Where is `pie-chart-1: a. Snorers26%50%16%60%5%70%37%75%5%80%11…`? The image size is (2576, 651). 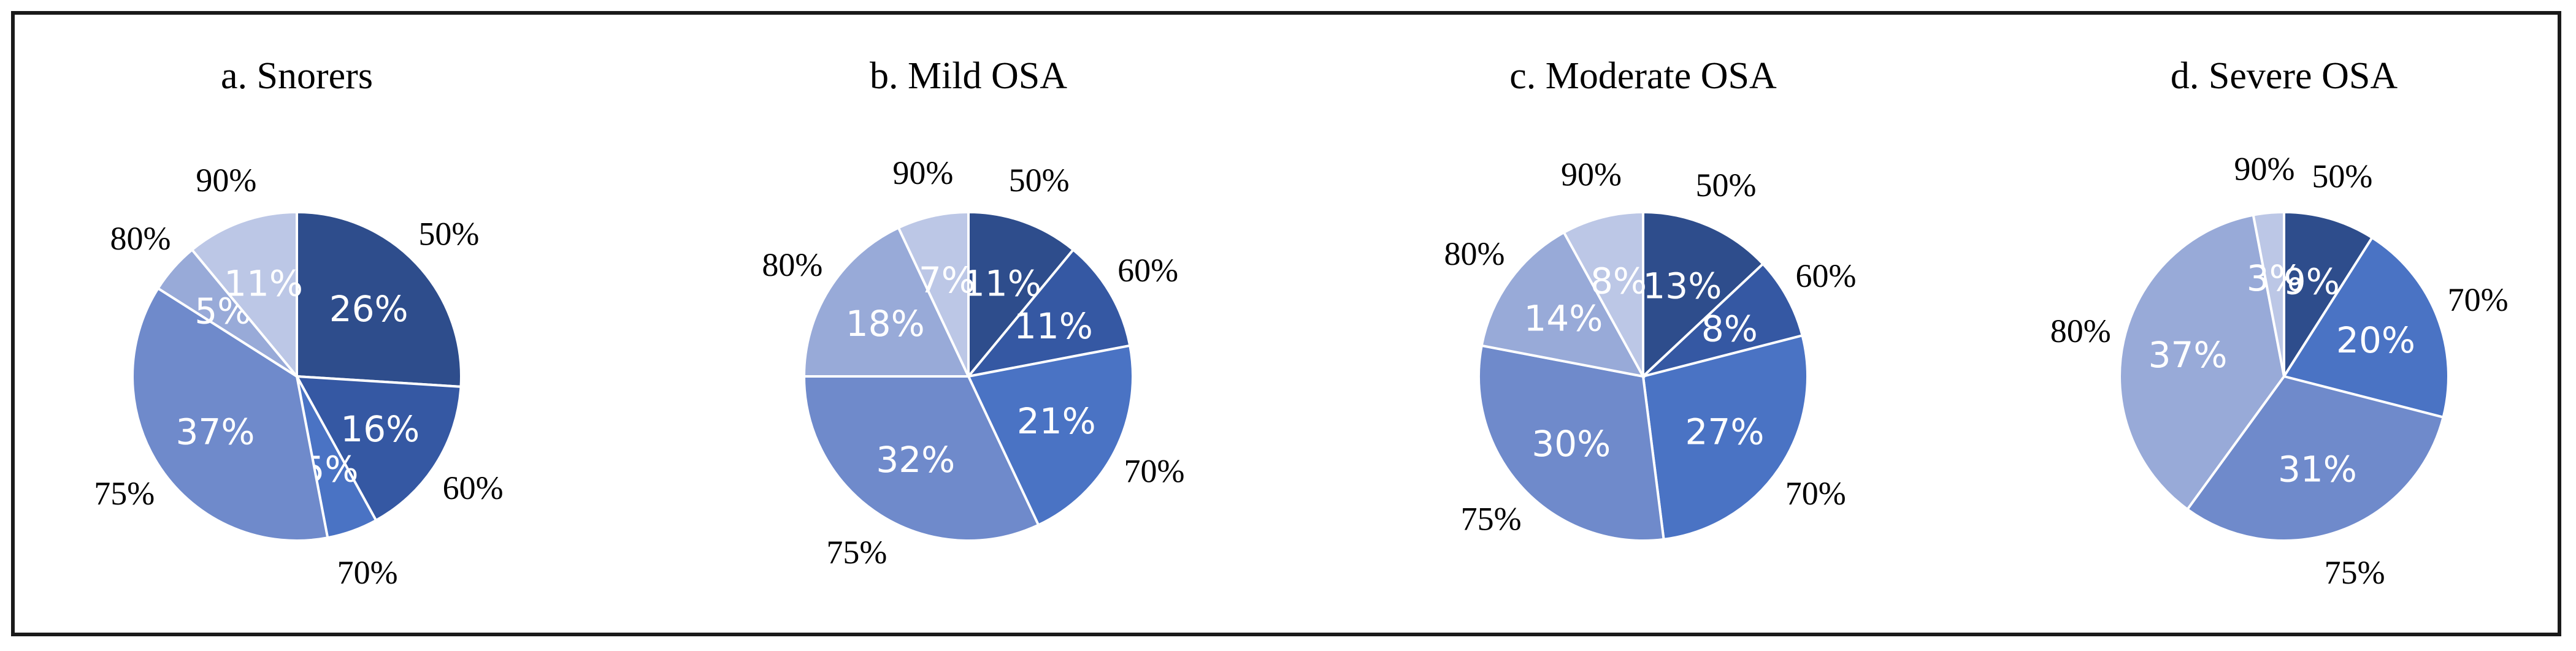 pie-chart-1: a. Snorers26%50%16%60%5%70%37%75%5%80%11… is located at coordinates (298, 323).